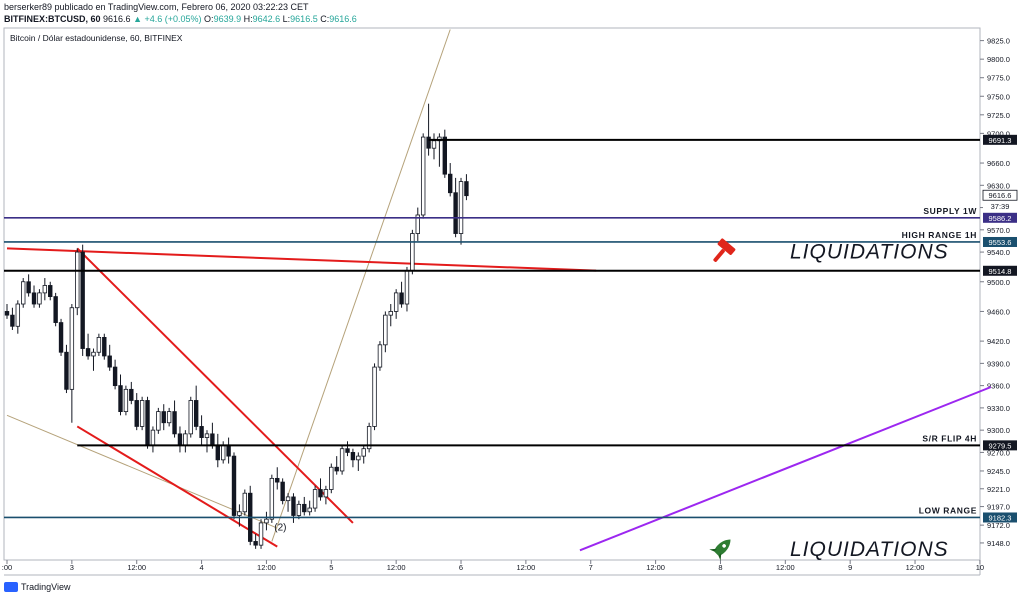  I want to click on y-tick-label: 9750.0, so click(998, 96).